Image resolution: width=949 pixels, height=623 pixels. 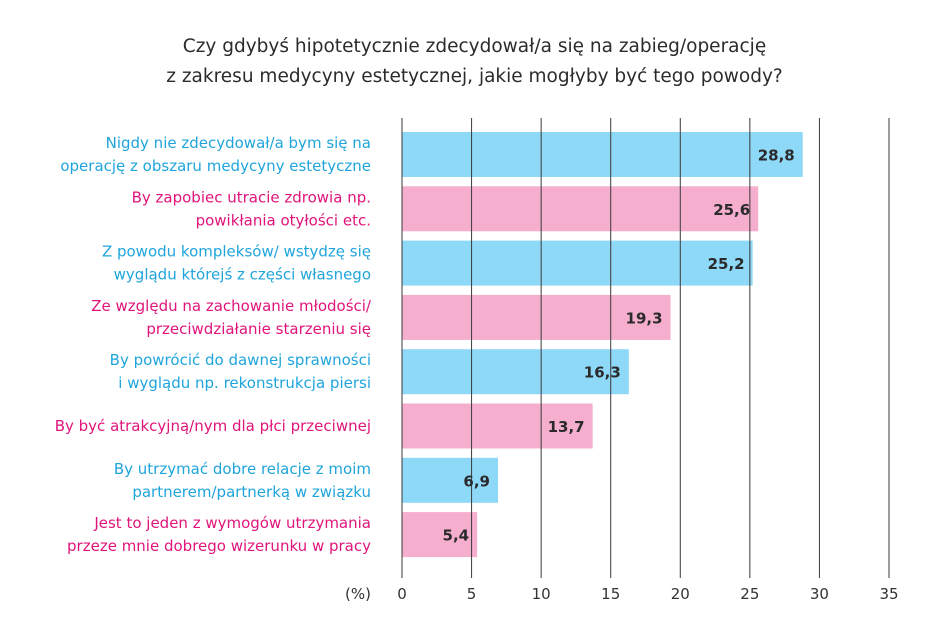 I want to click on x-tick-label: 25, so click(x=749, y=594).